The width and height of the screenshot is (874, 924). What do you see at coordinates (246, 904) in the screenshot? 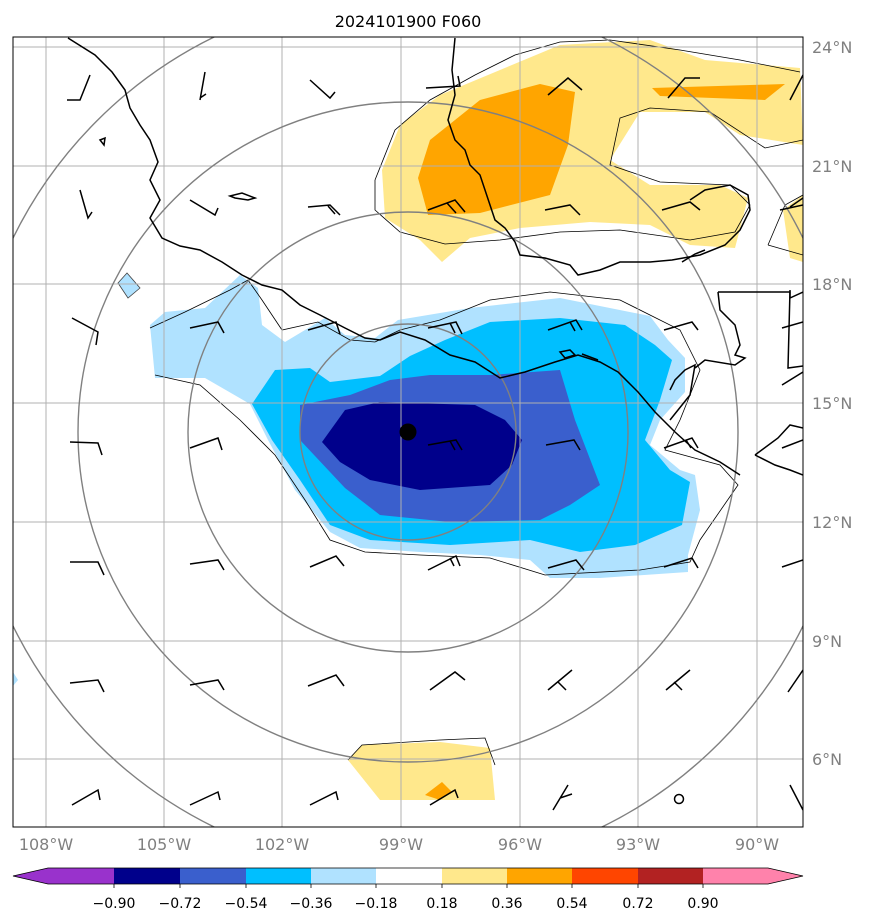
I see `colorbar-tick-label: −0.54` at bounding box center [246, 904].